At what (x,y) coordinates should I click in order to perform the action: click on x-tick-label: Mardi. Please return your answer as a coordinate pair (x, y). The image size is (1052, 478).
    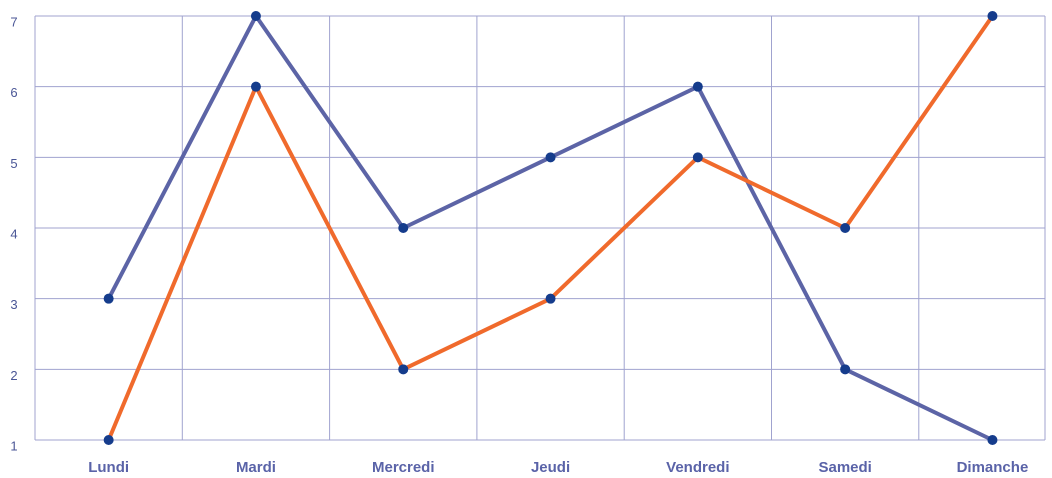
    Looking at the image, I should click on (256, 467).